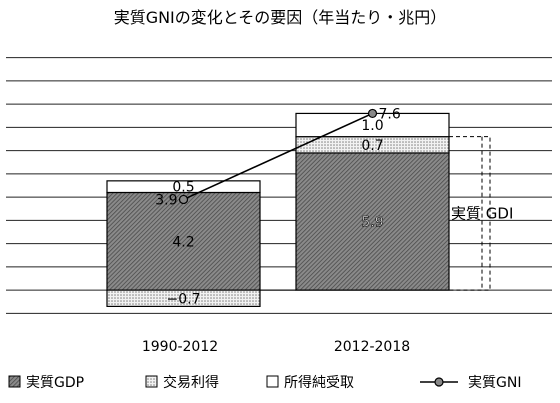  I want to click on data-label-gni: 3.9, so click(166, 200).